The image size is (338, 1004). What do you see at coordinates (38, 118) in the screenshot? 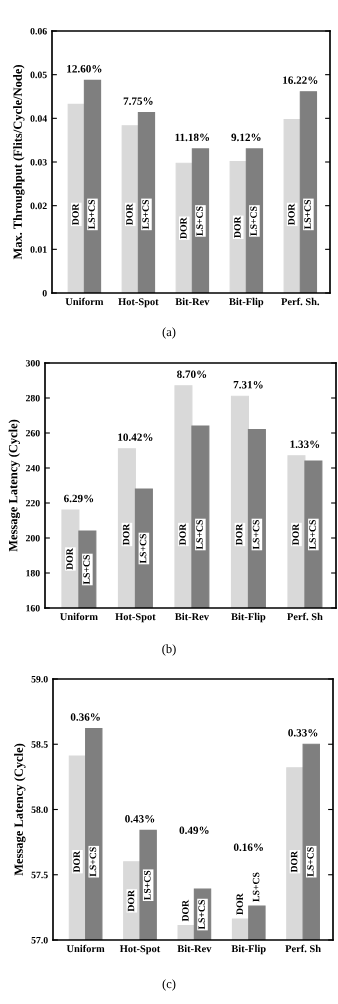
I see `y-tick-label: 0.04` at bounding box center [38, 118].